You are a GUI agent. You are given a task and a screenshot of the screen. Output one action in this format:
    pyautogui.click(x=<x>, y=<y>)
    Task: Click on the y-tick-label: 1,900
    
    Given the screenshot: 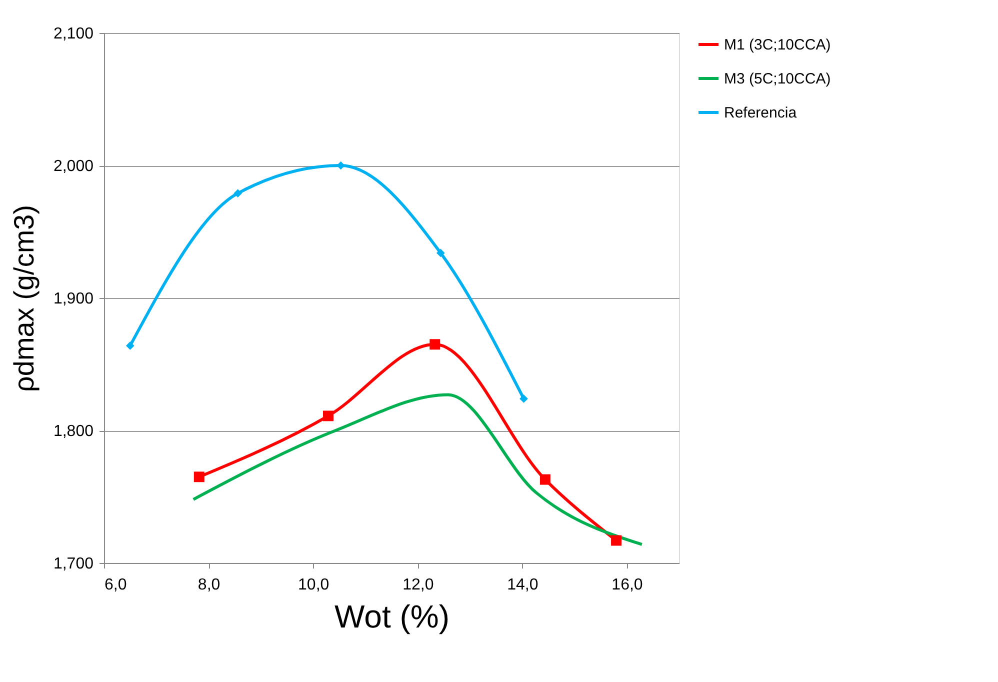 What is the action you would take?
    pyautogui.click(x=73, y=299)
    